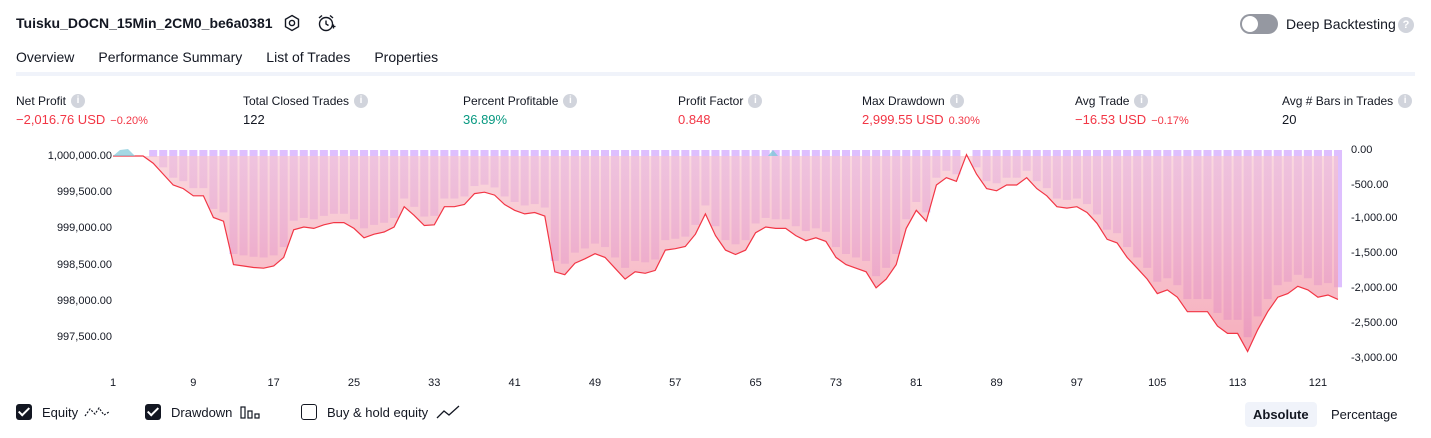 Image resolution: width=1431 pixels, height=438 pixels. What do you see at coordinates (434, 383) in the screenshot?
I see `x-tick: 33` at bounding box center [434, 383].